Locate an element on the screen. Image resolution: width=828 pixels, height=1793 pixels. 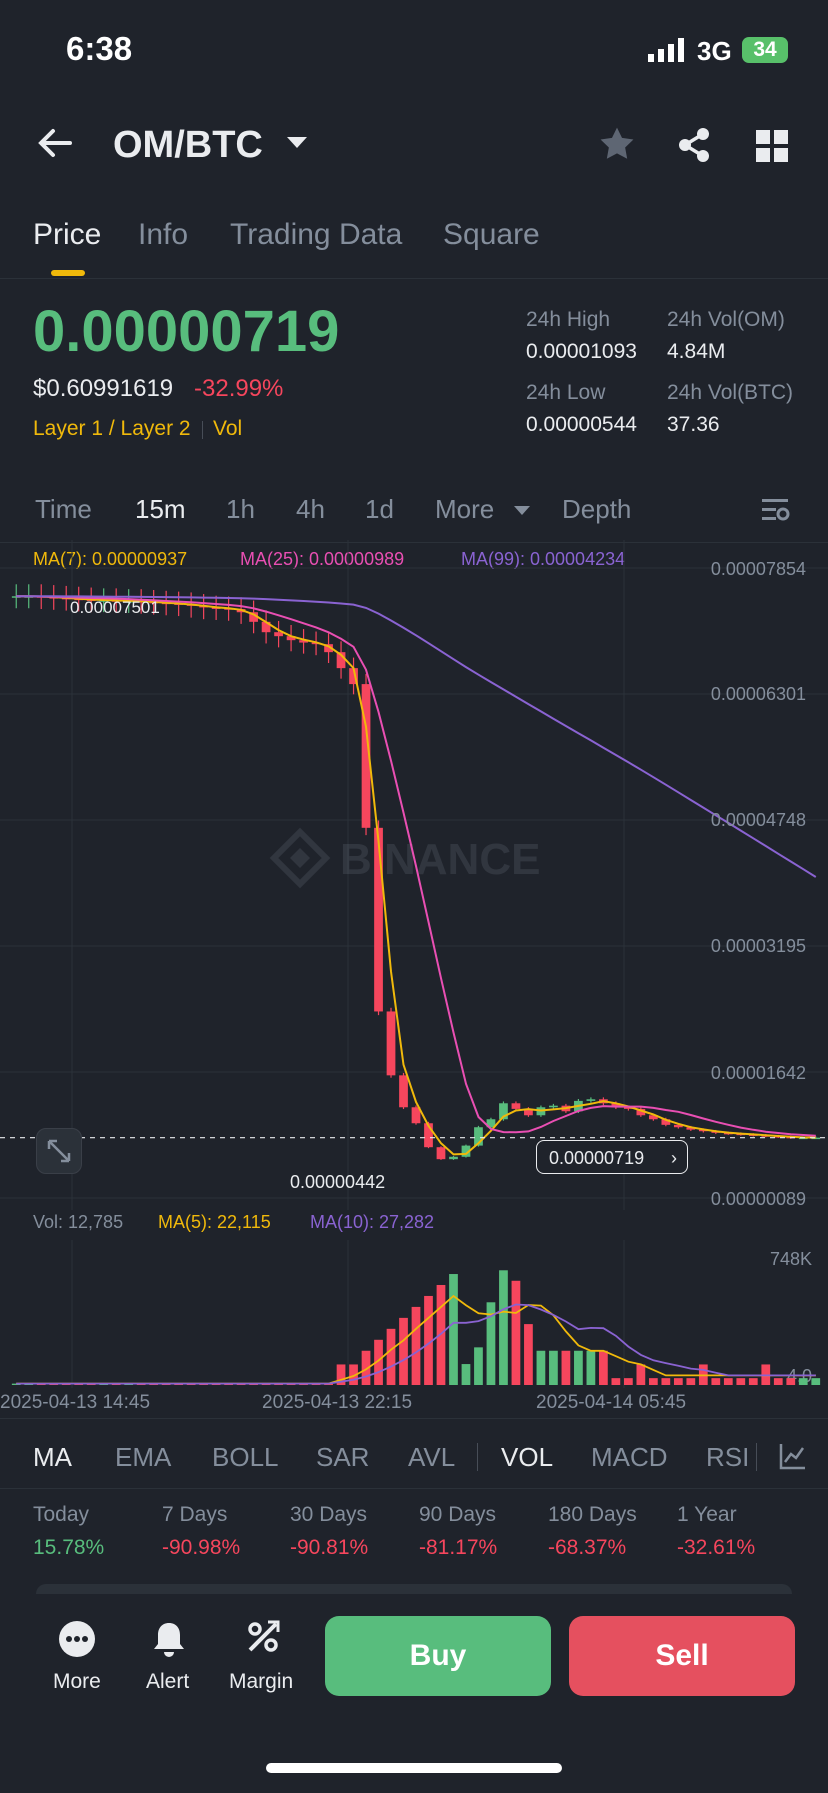
tab-info: Info is located at coordinates (163, 234).